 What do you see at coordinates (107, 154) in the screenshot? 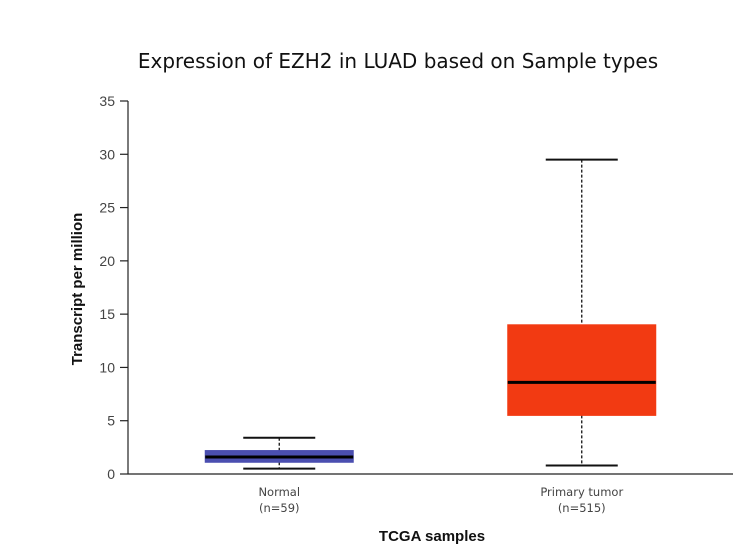
I see `y-tick-label: 30` at bounding box center [107, 154].